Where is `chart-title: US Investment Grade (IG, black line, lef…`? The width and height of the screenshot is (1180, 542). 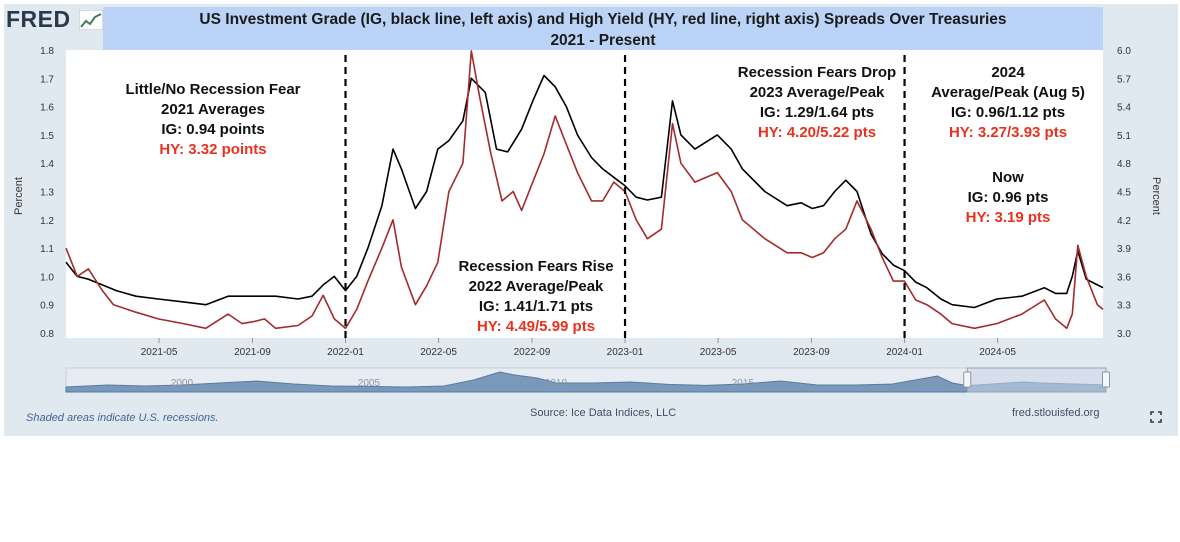
chart-title: US Investment Grade (IG, black line, lef… is located at coordinates (603, 19).